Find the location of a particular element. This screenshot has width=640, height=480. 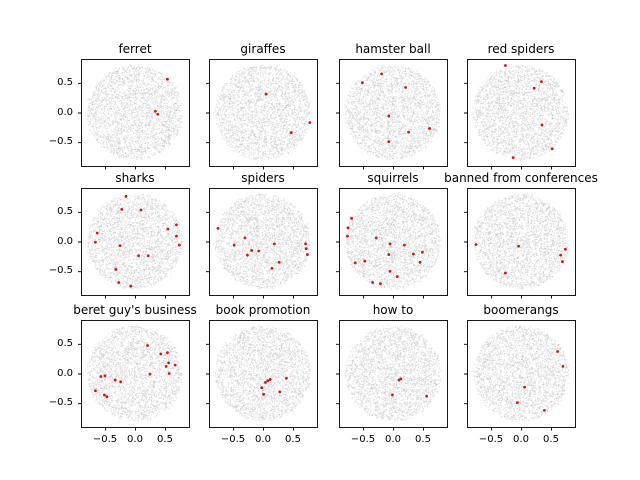

subplot-title: sharks is located at coordinates (135, 178).